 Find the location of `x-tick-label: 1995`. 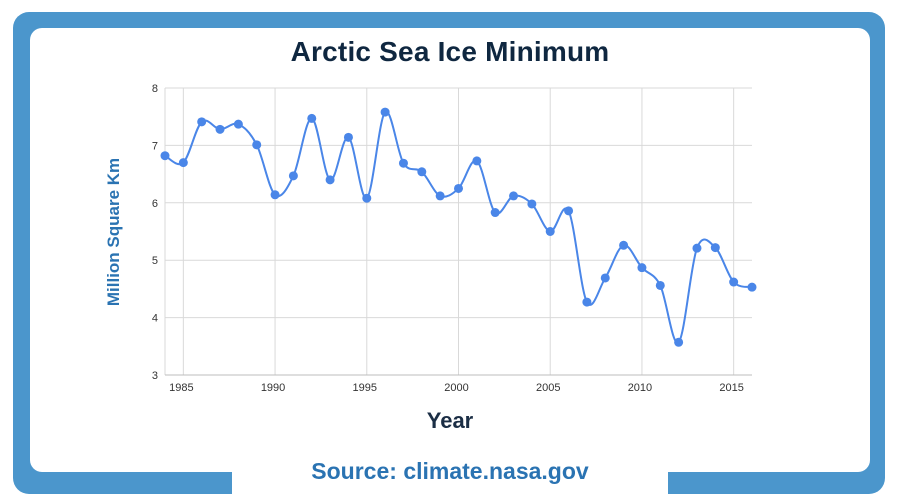

x-tick-label: 1995 is located at coordinates (365, 388).